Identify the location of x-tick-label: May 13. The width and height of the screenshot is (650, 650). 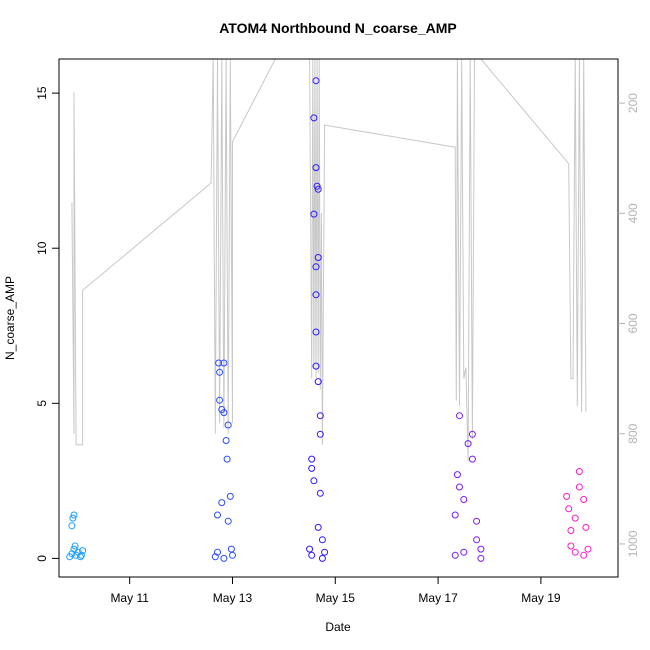
(233, 598).